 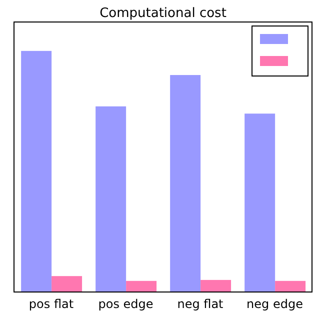 What do you see at coordinates (163, 13) in the screenshot?
I see `chart-title: Computational cost` at bounding box center [163, 13].